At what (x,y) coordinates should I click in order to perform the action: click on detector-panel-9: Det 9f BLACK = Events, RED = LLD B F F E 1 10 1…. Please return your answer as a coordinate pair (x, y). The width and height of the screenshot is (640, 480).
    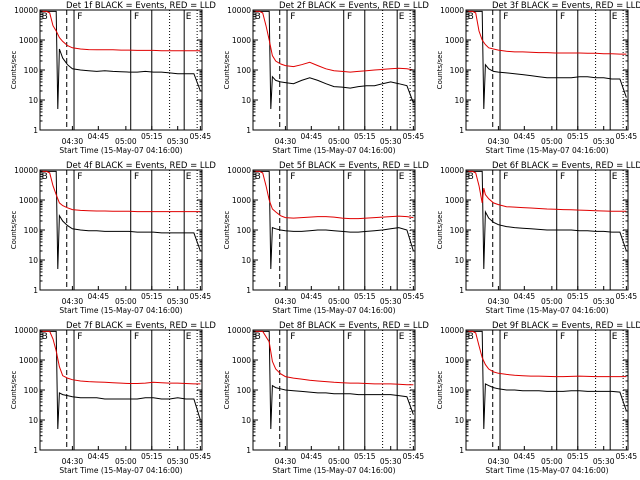
    Looking at the image, I should click on (538, 398).